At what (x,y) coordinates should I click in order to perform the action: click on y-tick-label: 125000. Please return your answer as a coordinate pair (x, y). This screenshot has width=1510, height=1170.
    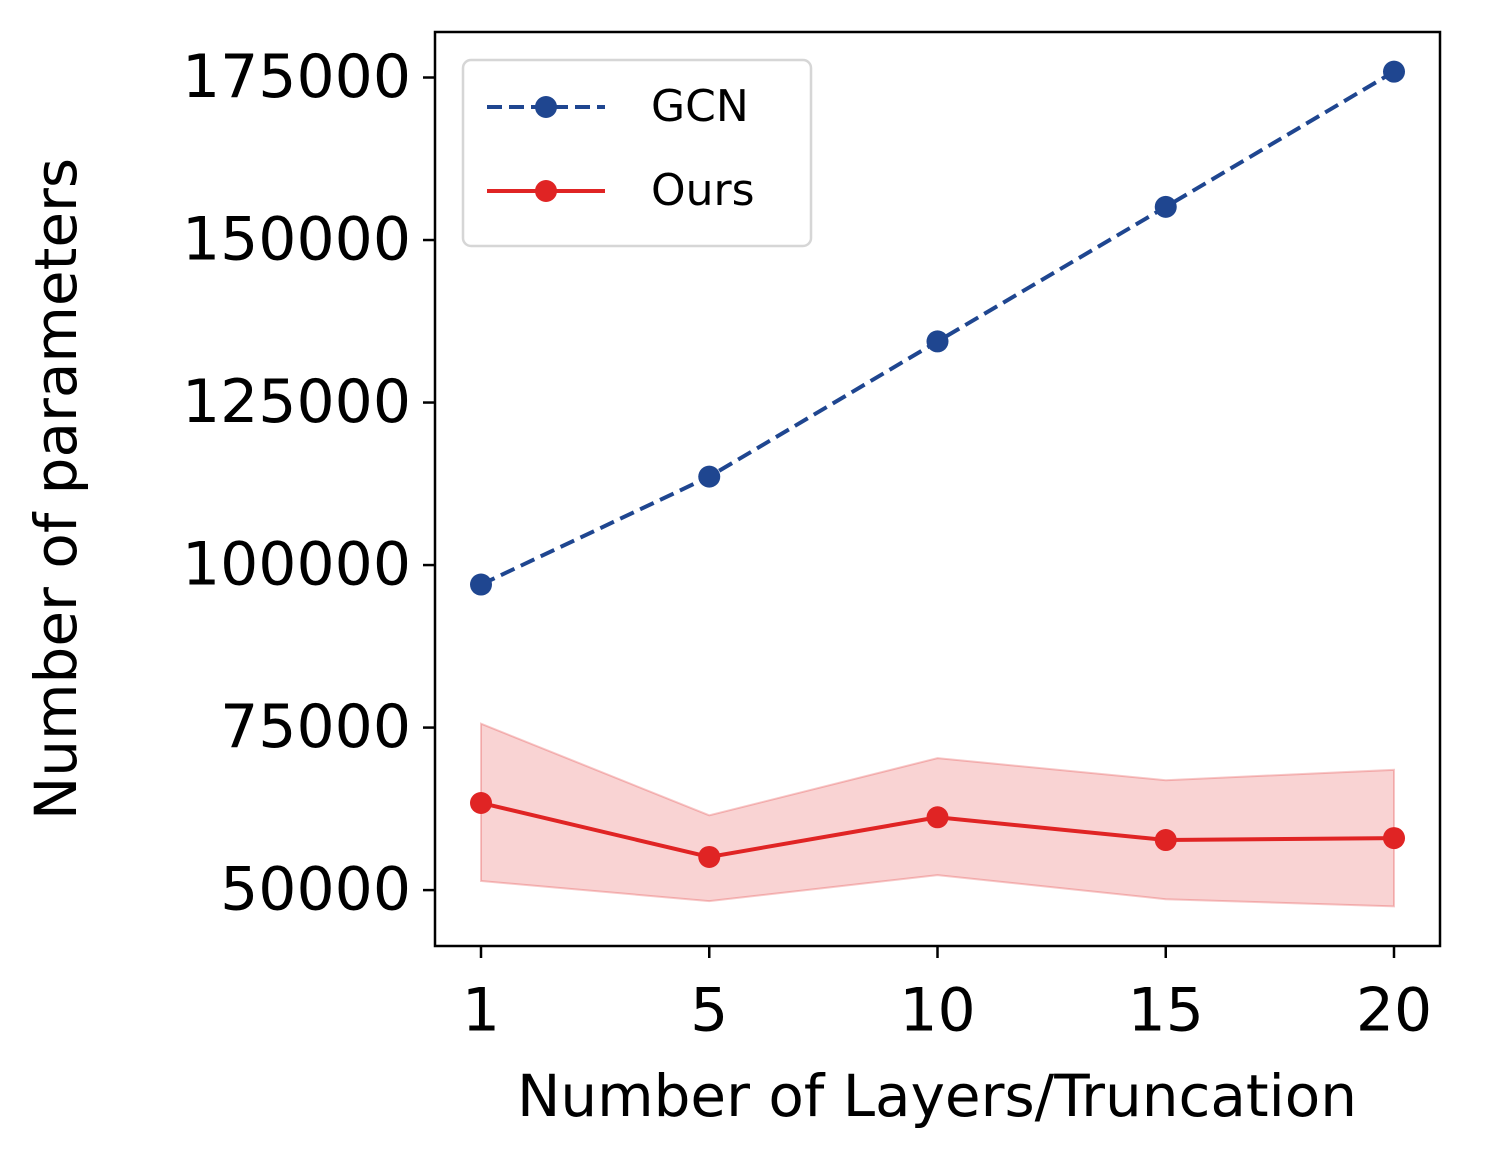
    Looking at the image, I should click on (296, 402).